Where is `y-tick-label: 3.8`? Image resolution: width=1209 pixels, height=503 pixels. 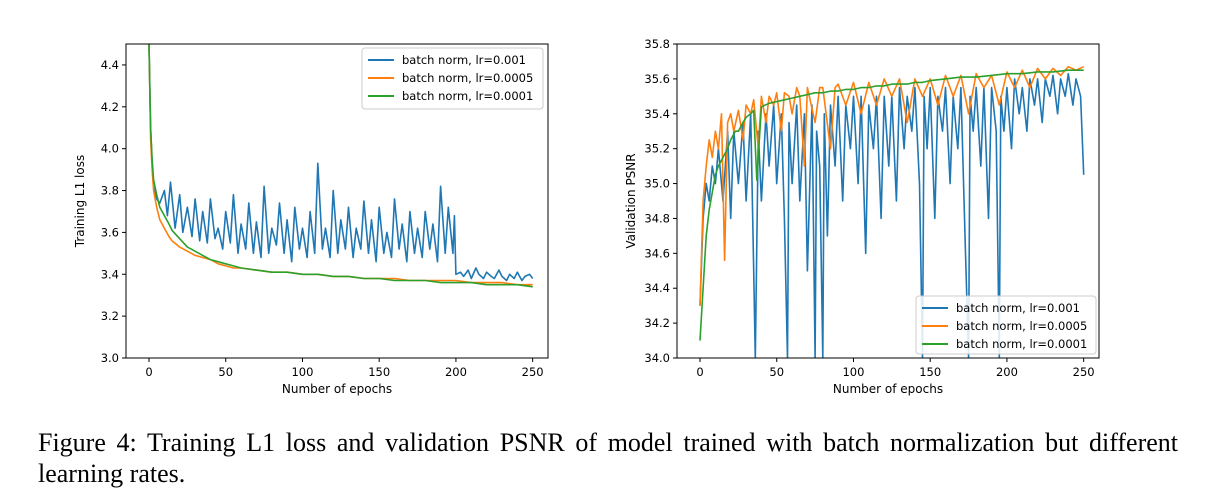 y-tick-label: 3.8 is located at coordinates (110, 191).